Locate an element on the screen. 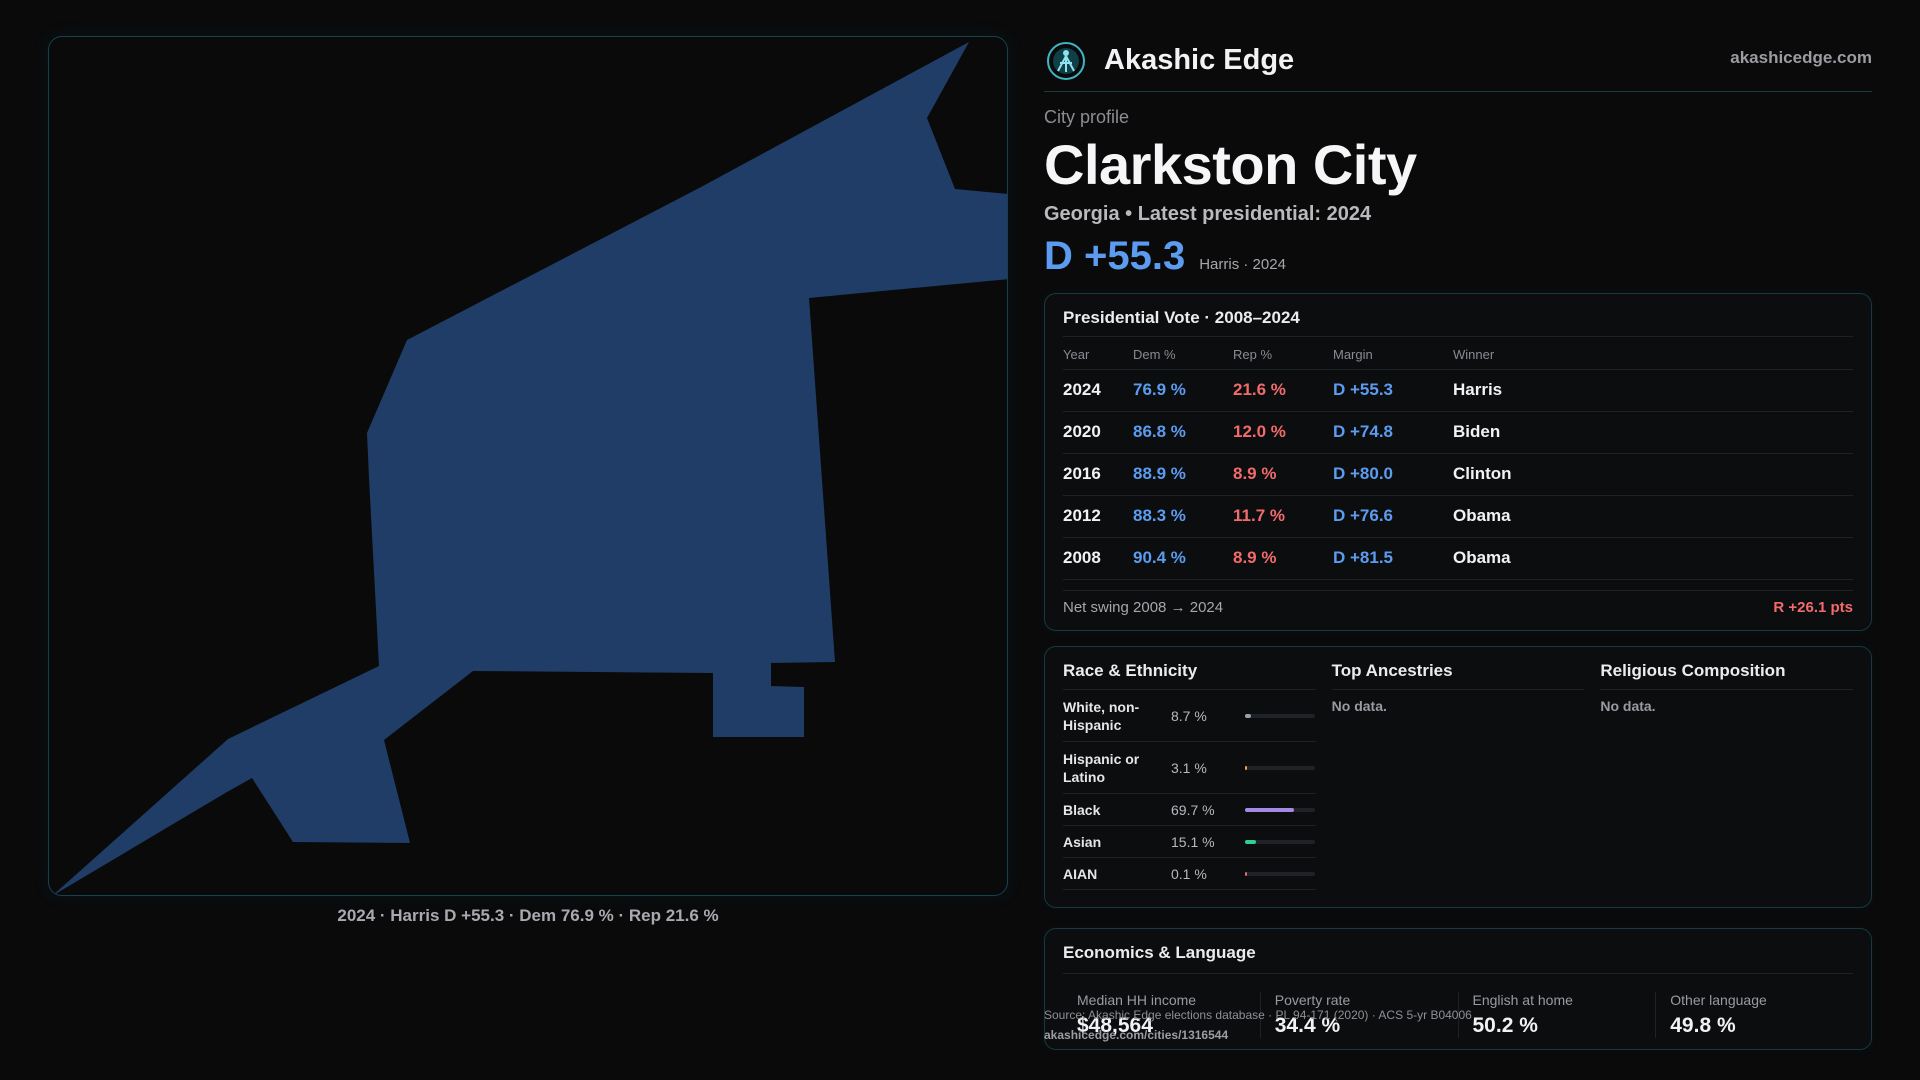 Image resolution: width=1920 pixels, height=1080 pixels. profile-subtitle: Georgia • Latest presidential: 2024 is located at coordinates (1208, 214).